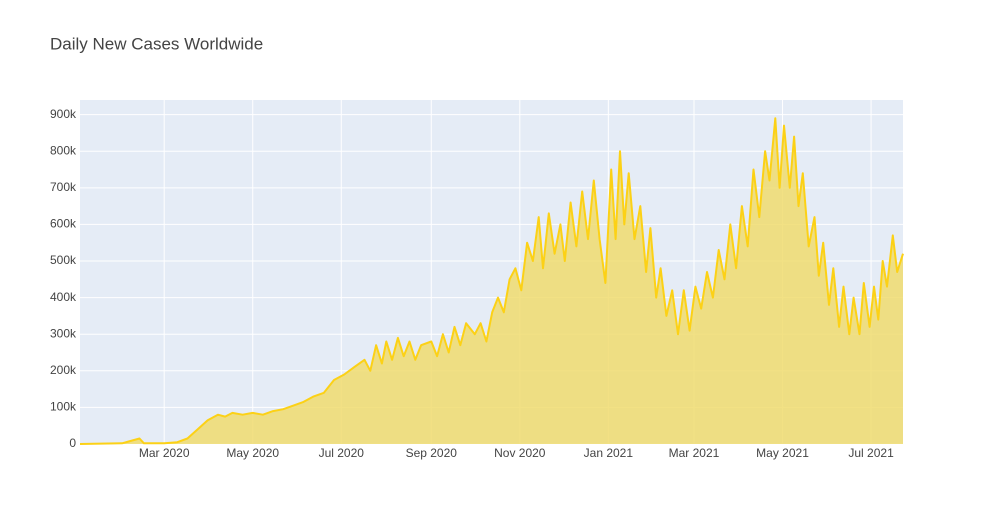 The height and width of the screenshot is (530, 983). I want to click on x-tick-label: Jul 2021, so click(871, 453).